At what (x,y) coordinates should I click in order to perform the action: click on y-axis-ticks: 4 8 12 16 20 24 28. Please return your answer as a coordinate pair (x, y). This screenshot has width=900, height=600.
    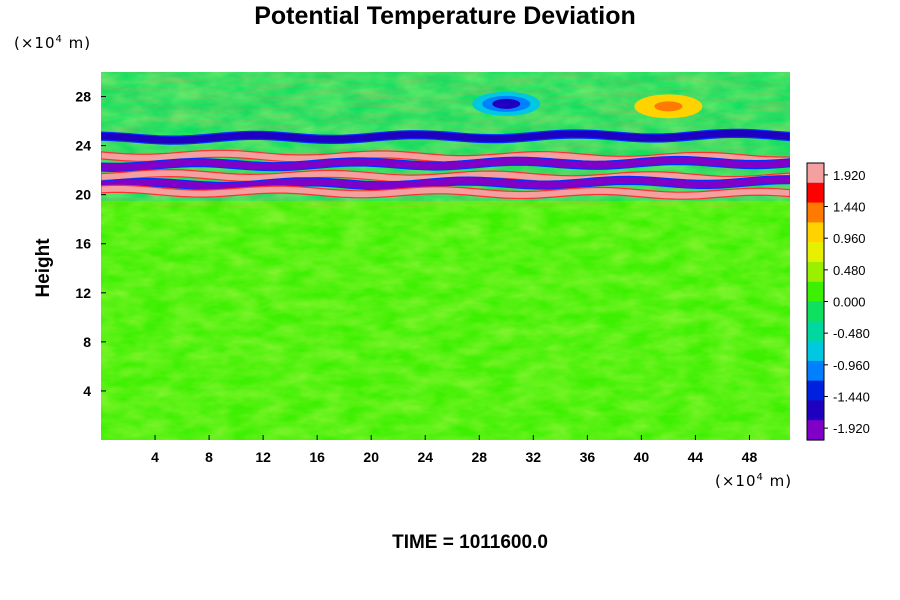
    Looking at the image, I should click on (90, 244).